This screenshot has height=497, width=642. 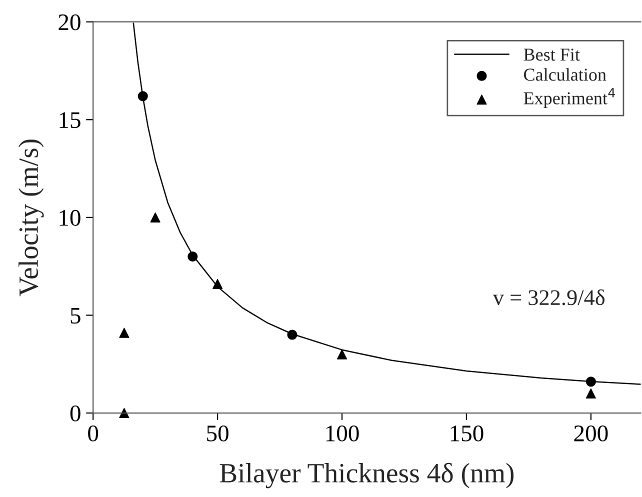 I want to click on annotation: v = 322.9/4δ, so click(x=548, y=297).